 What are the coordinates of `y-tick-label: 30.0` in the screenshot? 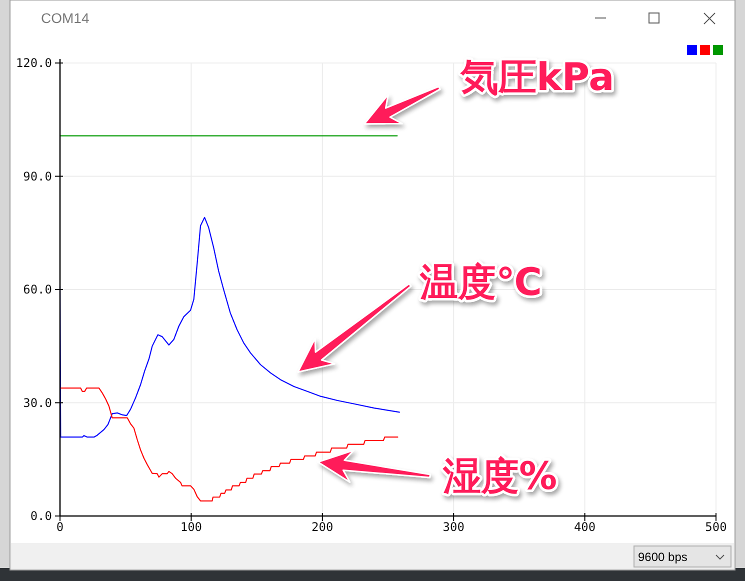 It's located at (37, 403).